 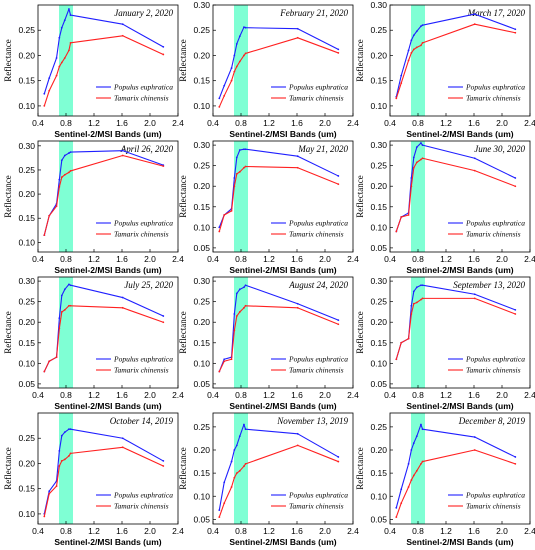 What do you see at coordinates (322, 149) in the screenshot?
I see `panel-title: May 21, 2020` at bounding box center [322, 149].